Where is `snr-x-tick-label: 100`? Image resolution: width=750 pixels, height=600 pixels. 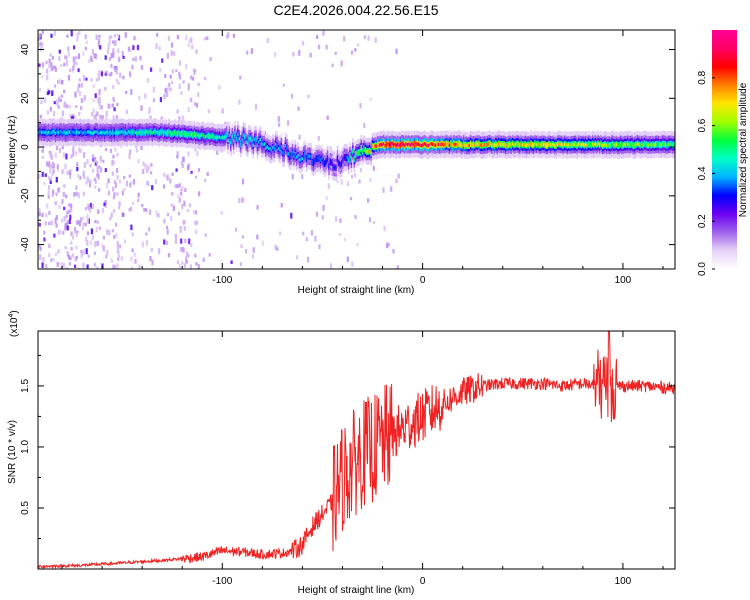 snr-x-tick-label: 100 is located at coordinates (623, 581).